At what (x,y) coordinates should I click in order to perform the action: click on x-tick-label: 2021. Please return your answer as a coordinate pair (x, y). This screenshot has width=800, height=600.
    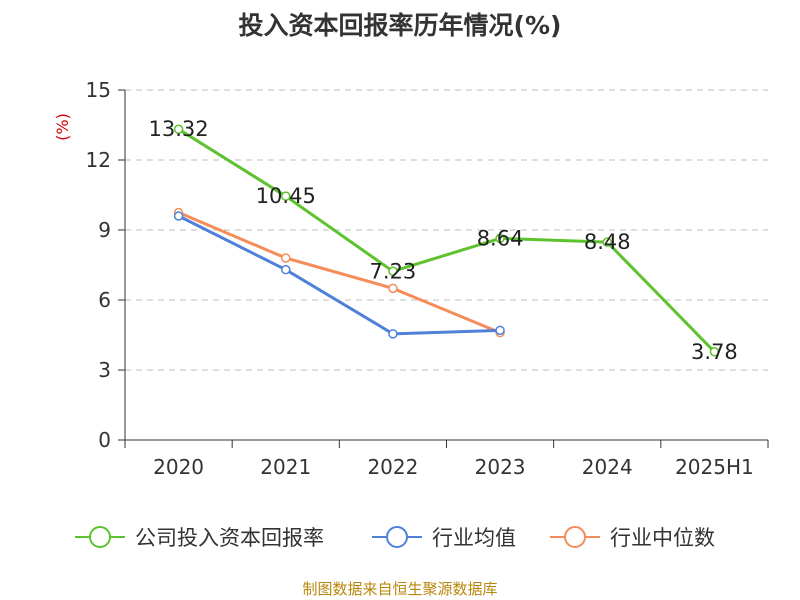
    Looking at the image, I should click on (285, 467).